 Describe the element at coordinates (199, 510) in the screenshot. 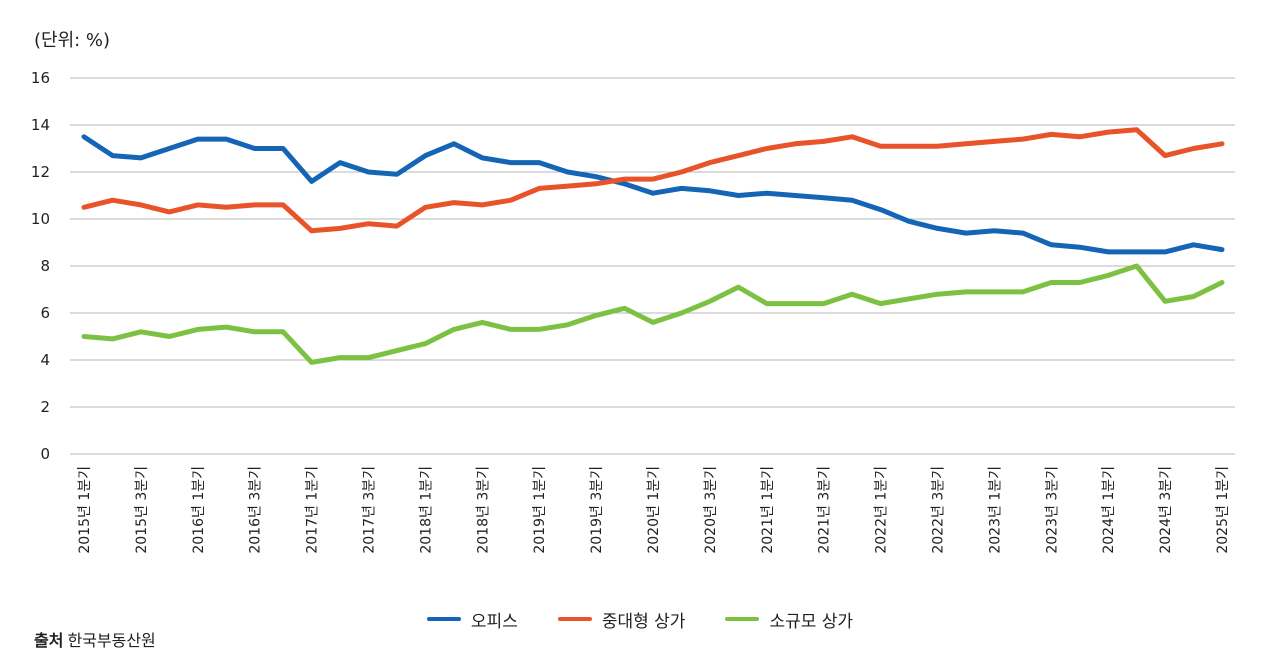

I see `x-tick-label: 2016년 1분기` at that location.